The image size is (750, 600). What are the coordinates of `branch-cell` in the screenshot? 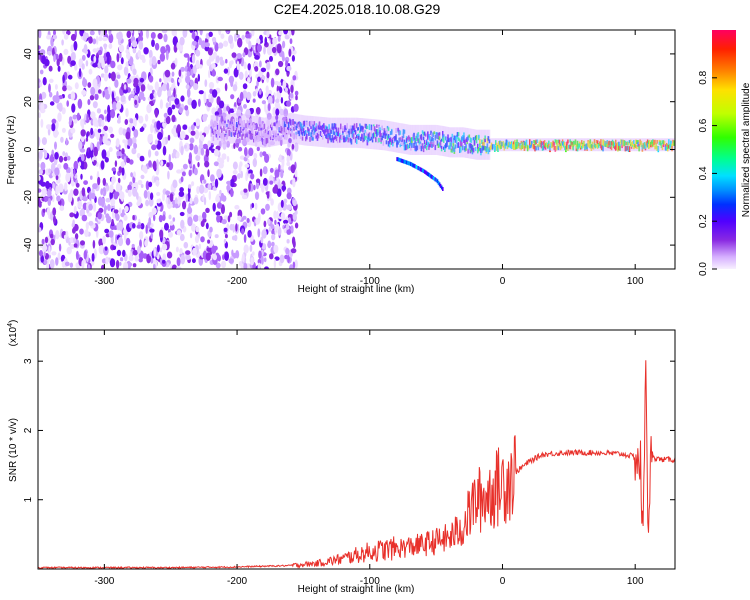 It's located at (420, 169).